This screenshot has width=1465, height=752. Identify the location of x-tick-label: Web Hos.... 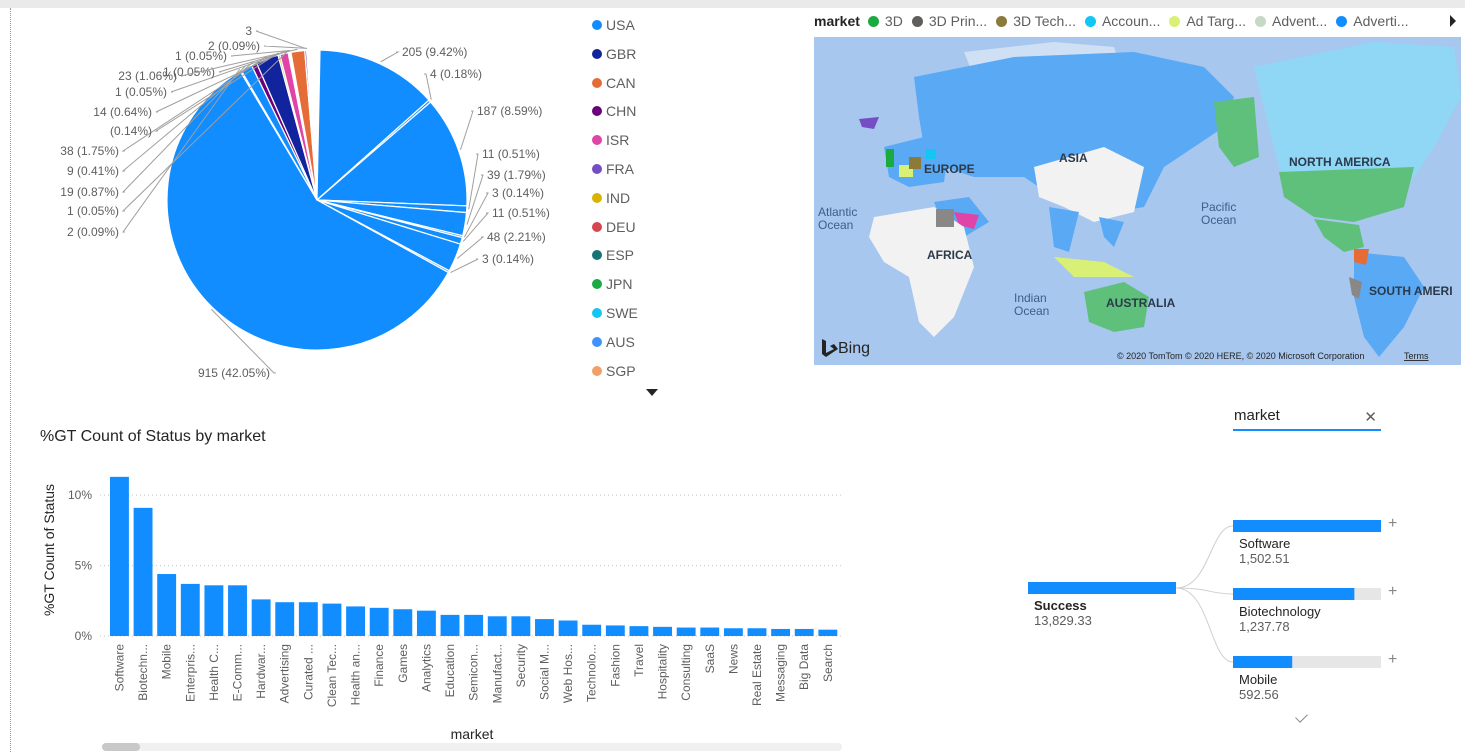
(568, 673).